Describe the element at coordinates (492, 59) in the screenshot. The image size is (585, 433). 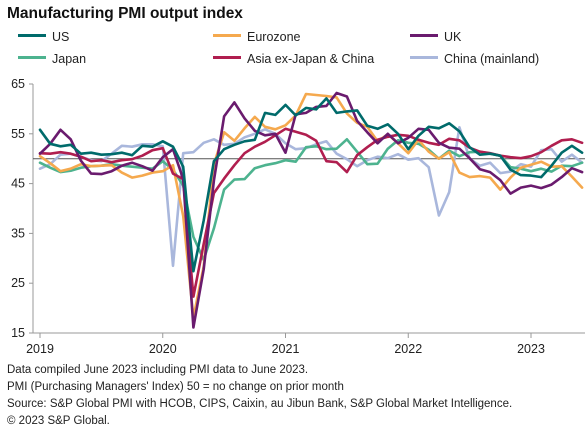
I see `legend-label-china-mainland: China (mainland)` at that location.